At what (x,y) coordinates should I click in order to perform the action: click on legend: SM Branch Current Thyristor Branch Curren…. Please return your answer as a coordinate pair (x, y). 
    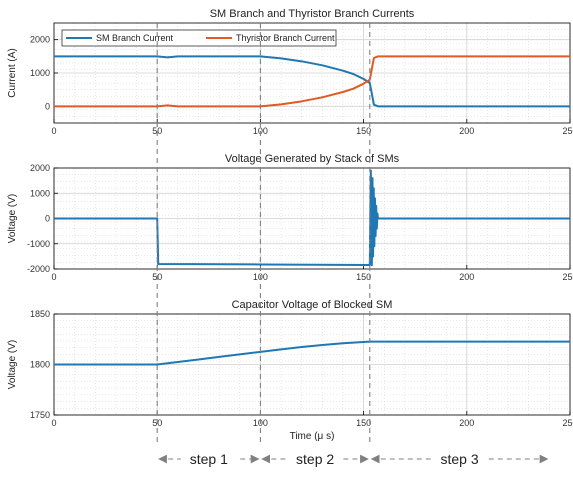
    Looking at the image, I should click on (199, 38).